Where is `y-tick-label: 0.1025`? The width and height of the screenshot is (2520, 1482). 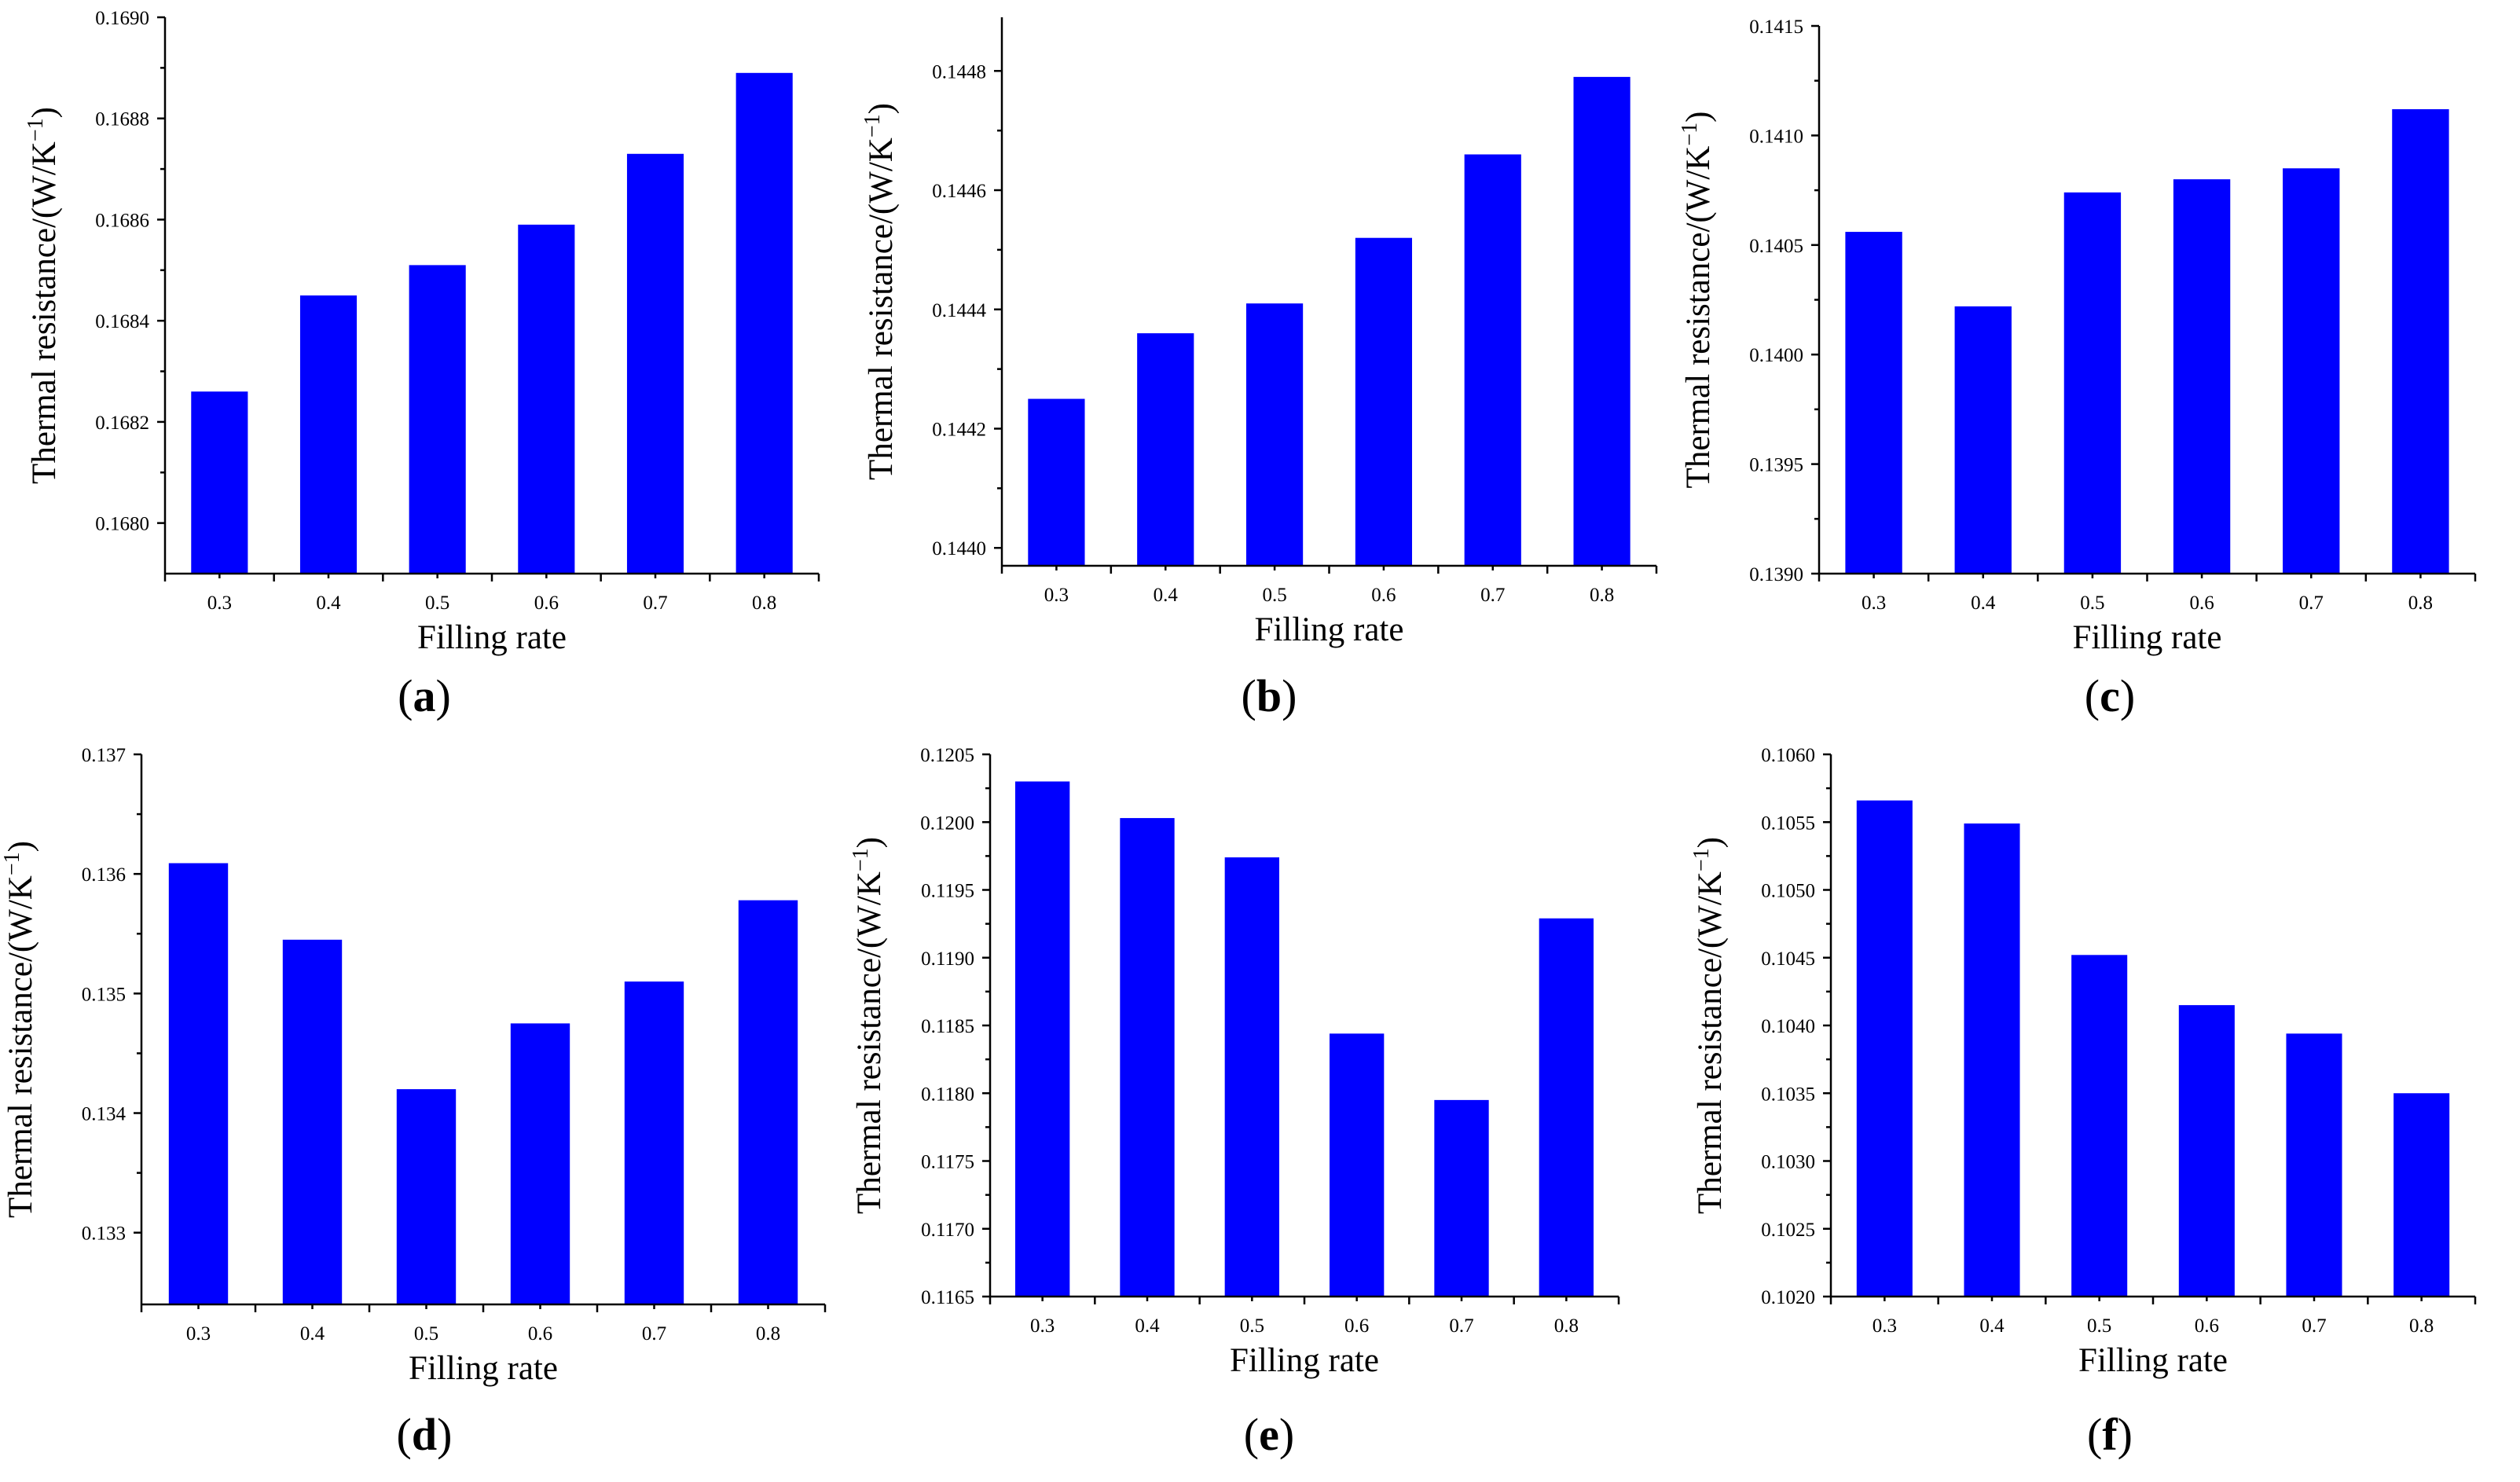 y-tick-label: 0.1025 is located at coordinates (1788, 1230).